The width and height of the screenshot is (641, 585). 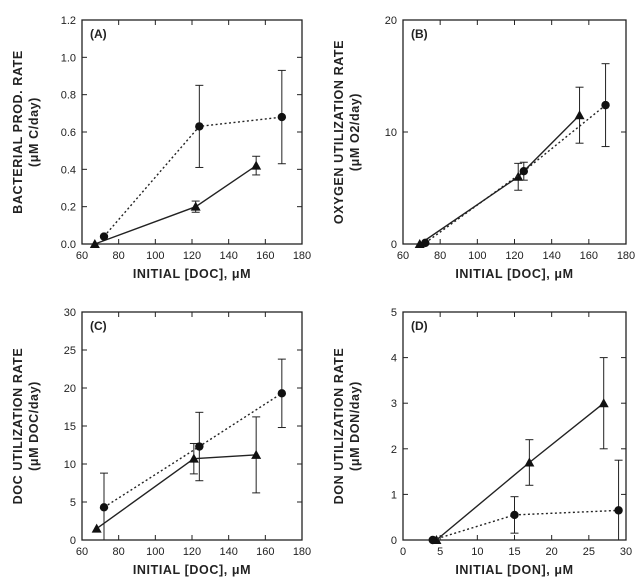 I want to click on y-tick-label: 25, so click(x=70, y=351).